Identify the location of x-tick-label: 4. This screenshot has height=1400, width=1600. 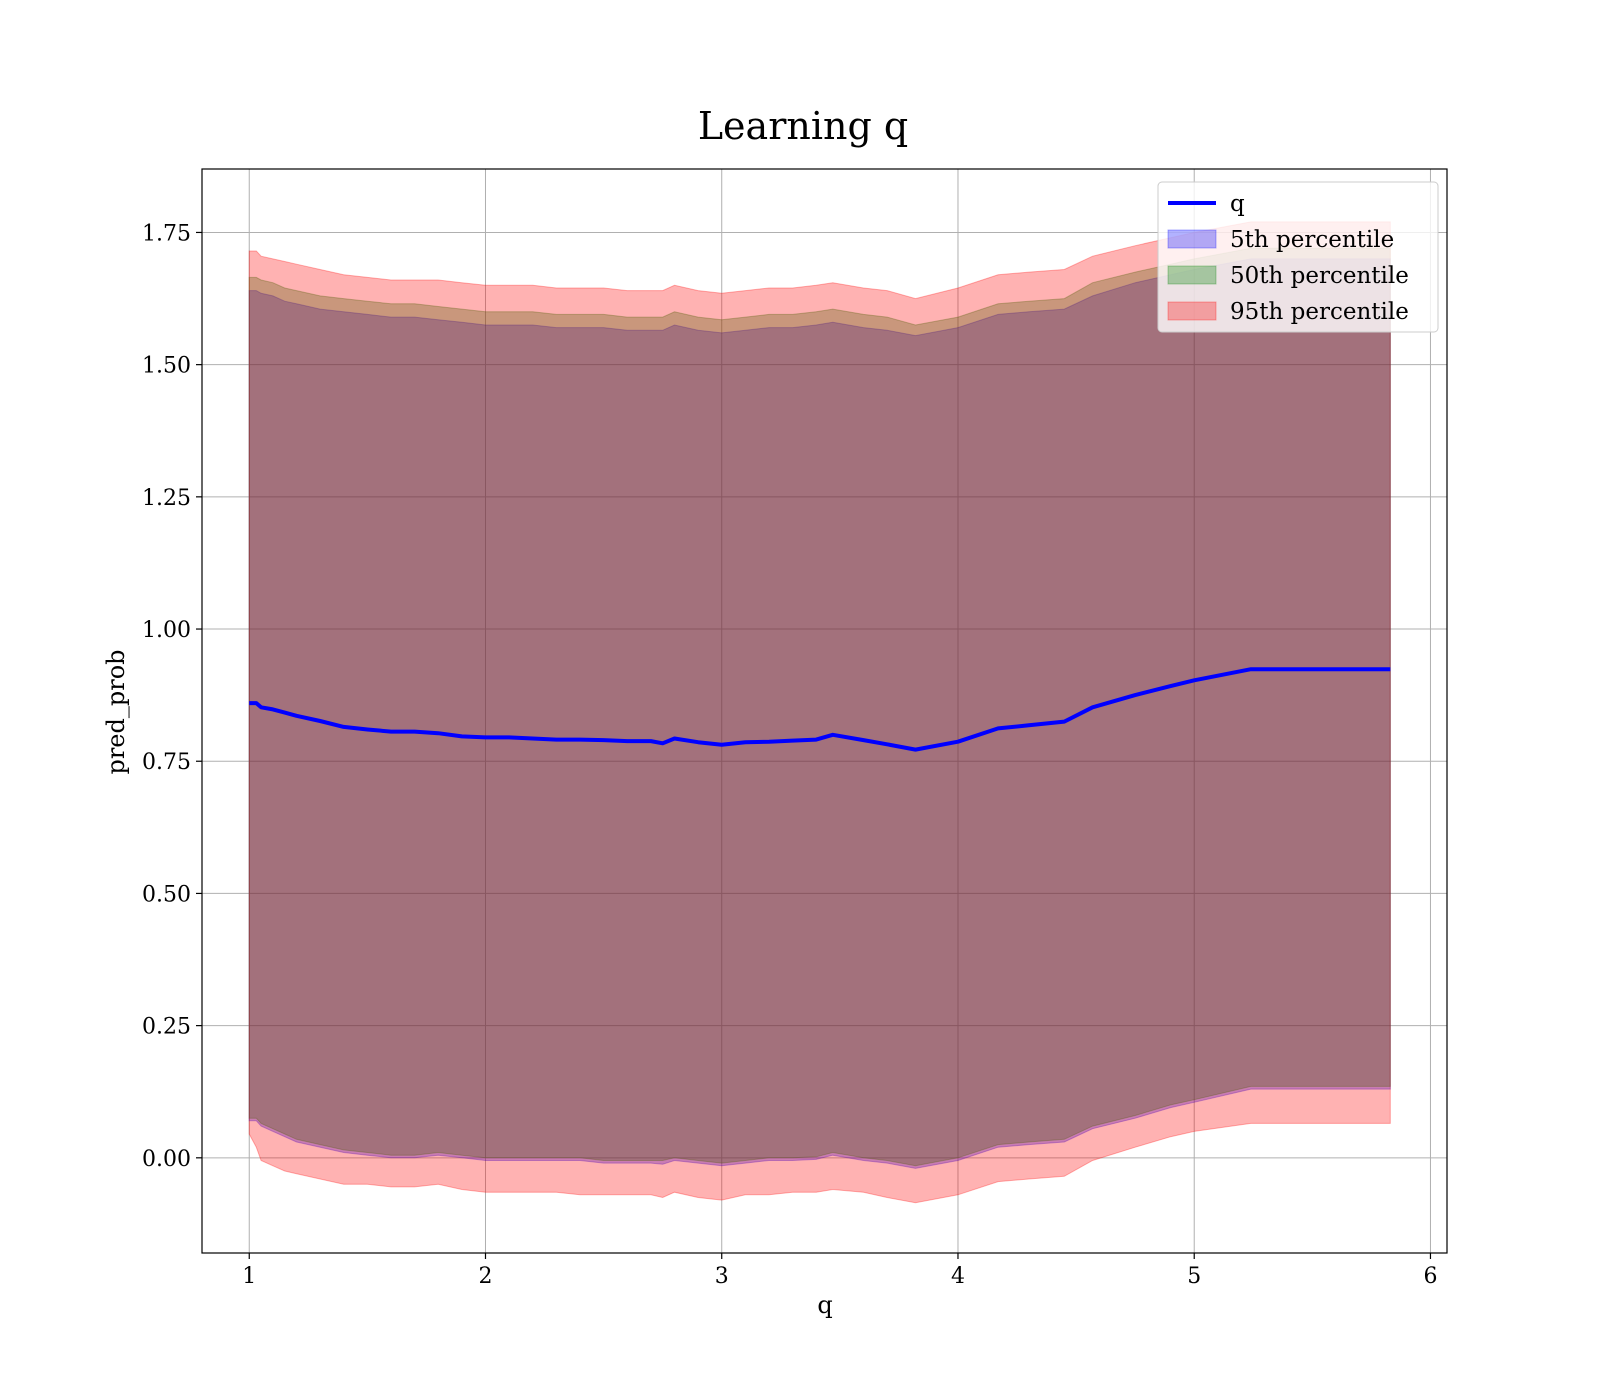
(958, 1276).